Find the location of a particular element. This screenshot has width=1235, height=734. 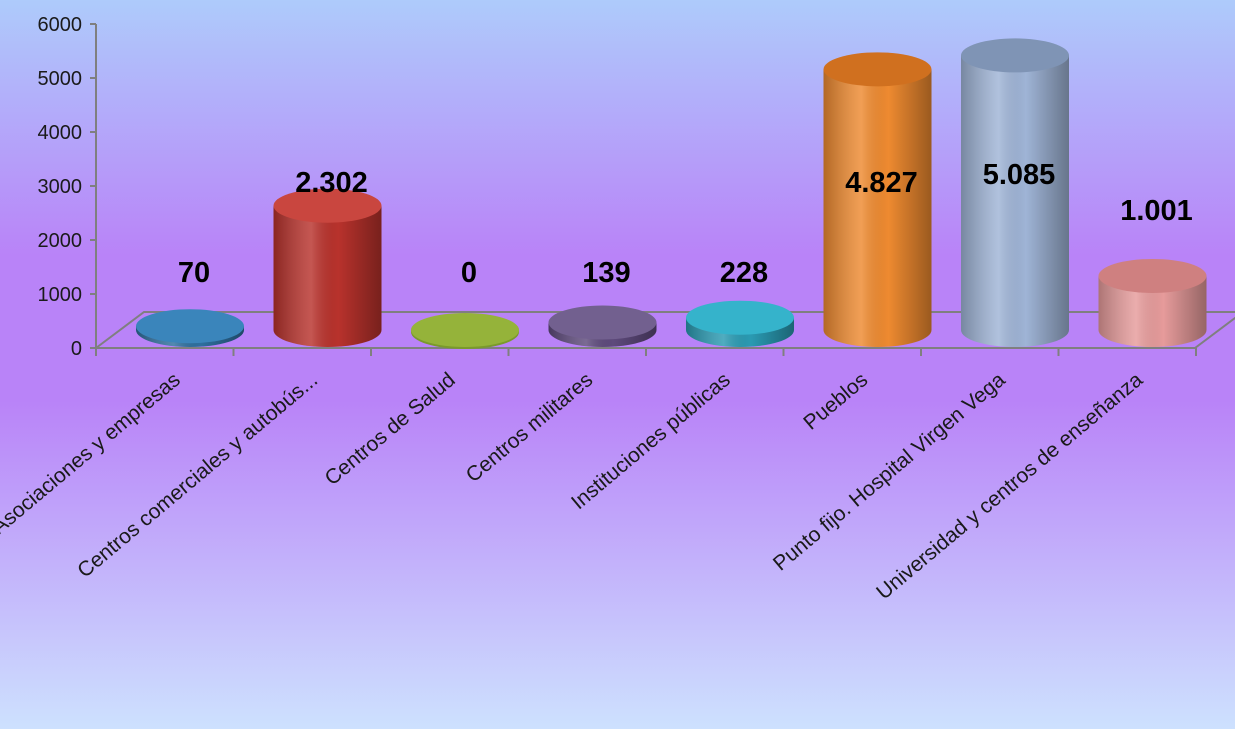

y-tick-label: 5000 is located at coordinates (60, 79).